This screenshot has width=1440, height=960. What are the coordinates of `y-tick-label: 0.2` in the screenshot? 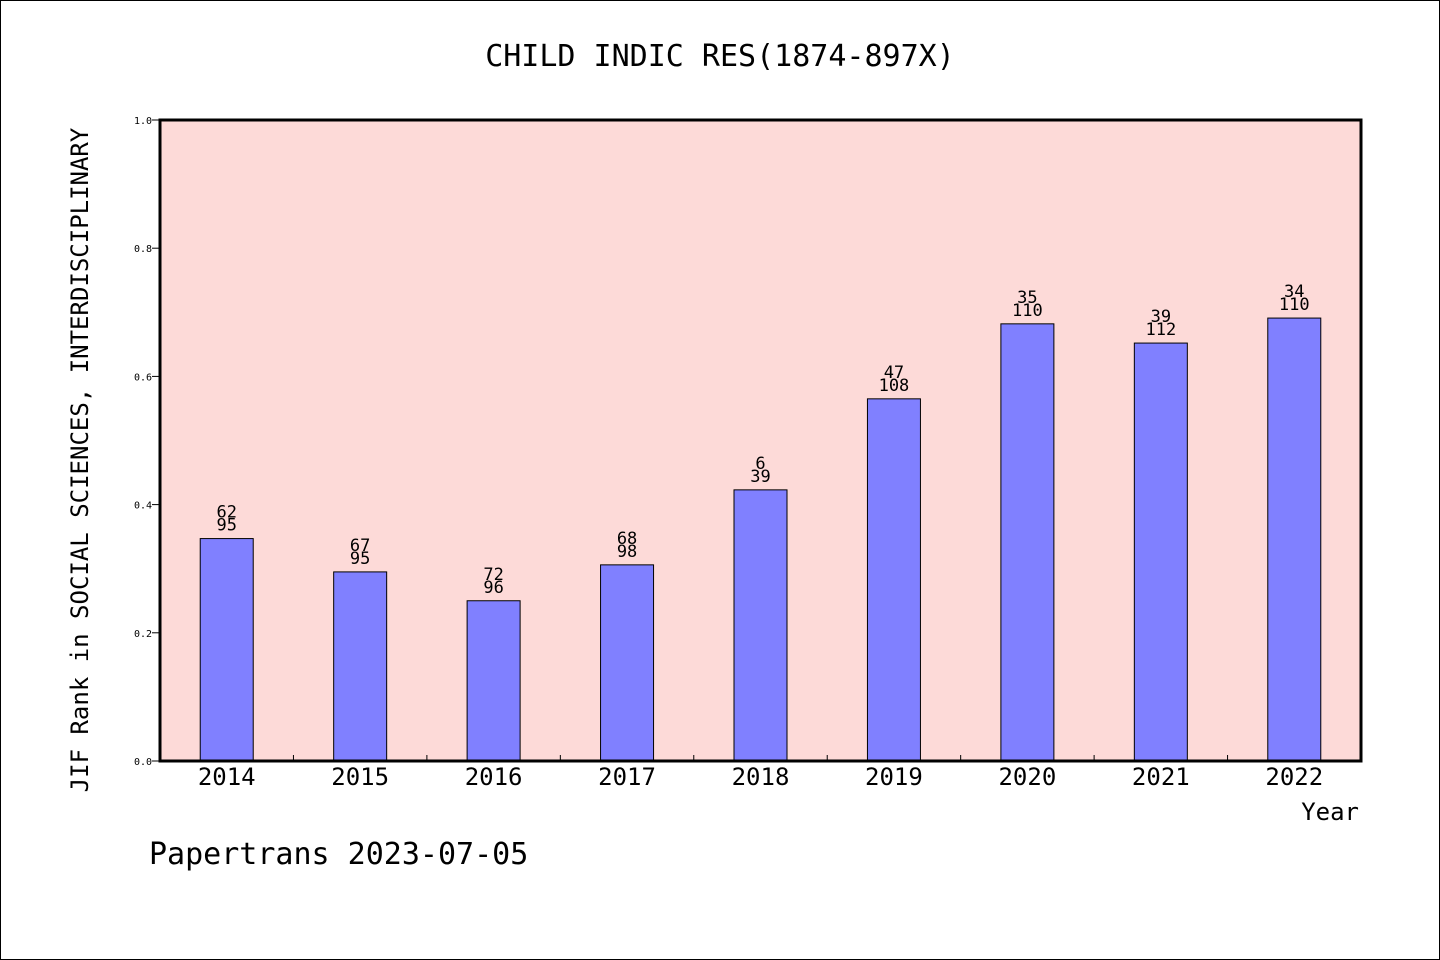 It's located at (143, 634).